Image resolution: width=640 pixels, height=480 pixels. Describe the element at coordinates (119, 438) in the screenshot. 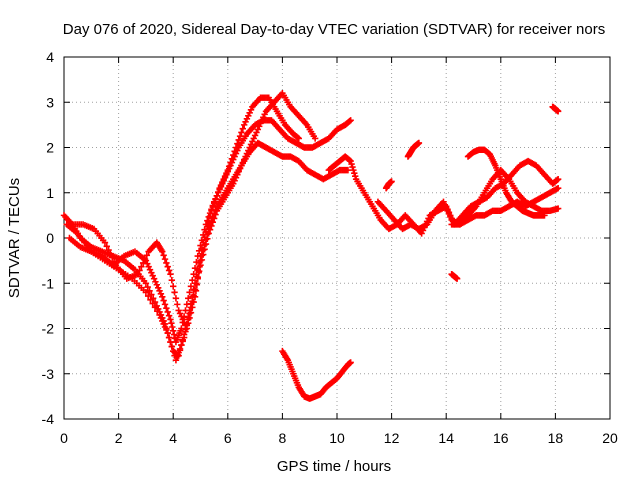

I see `x-tick-label: 2` at that location.